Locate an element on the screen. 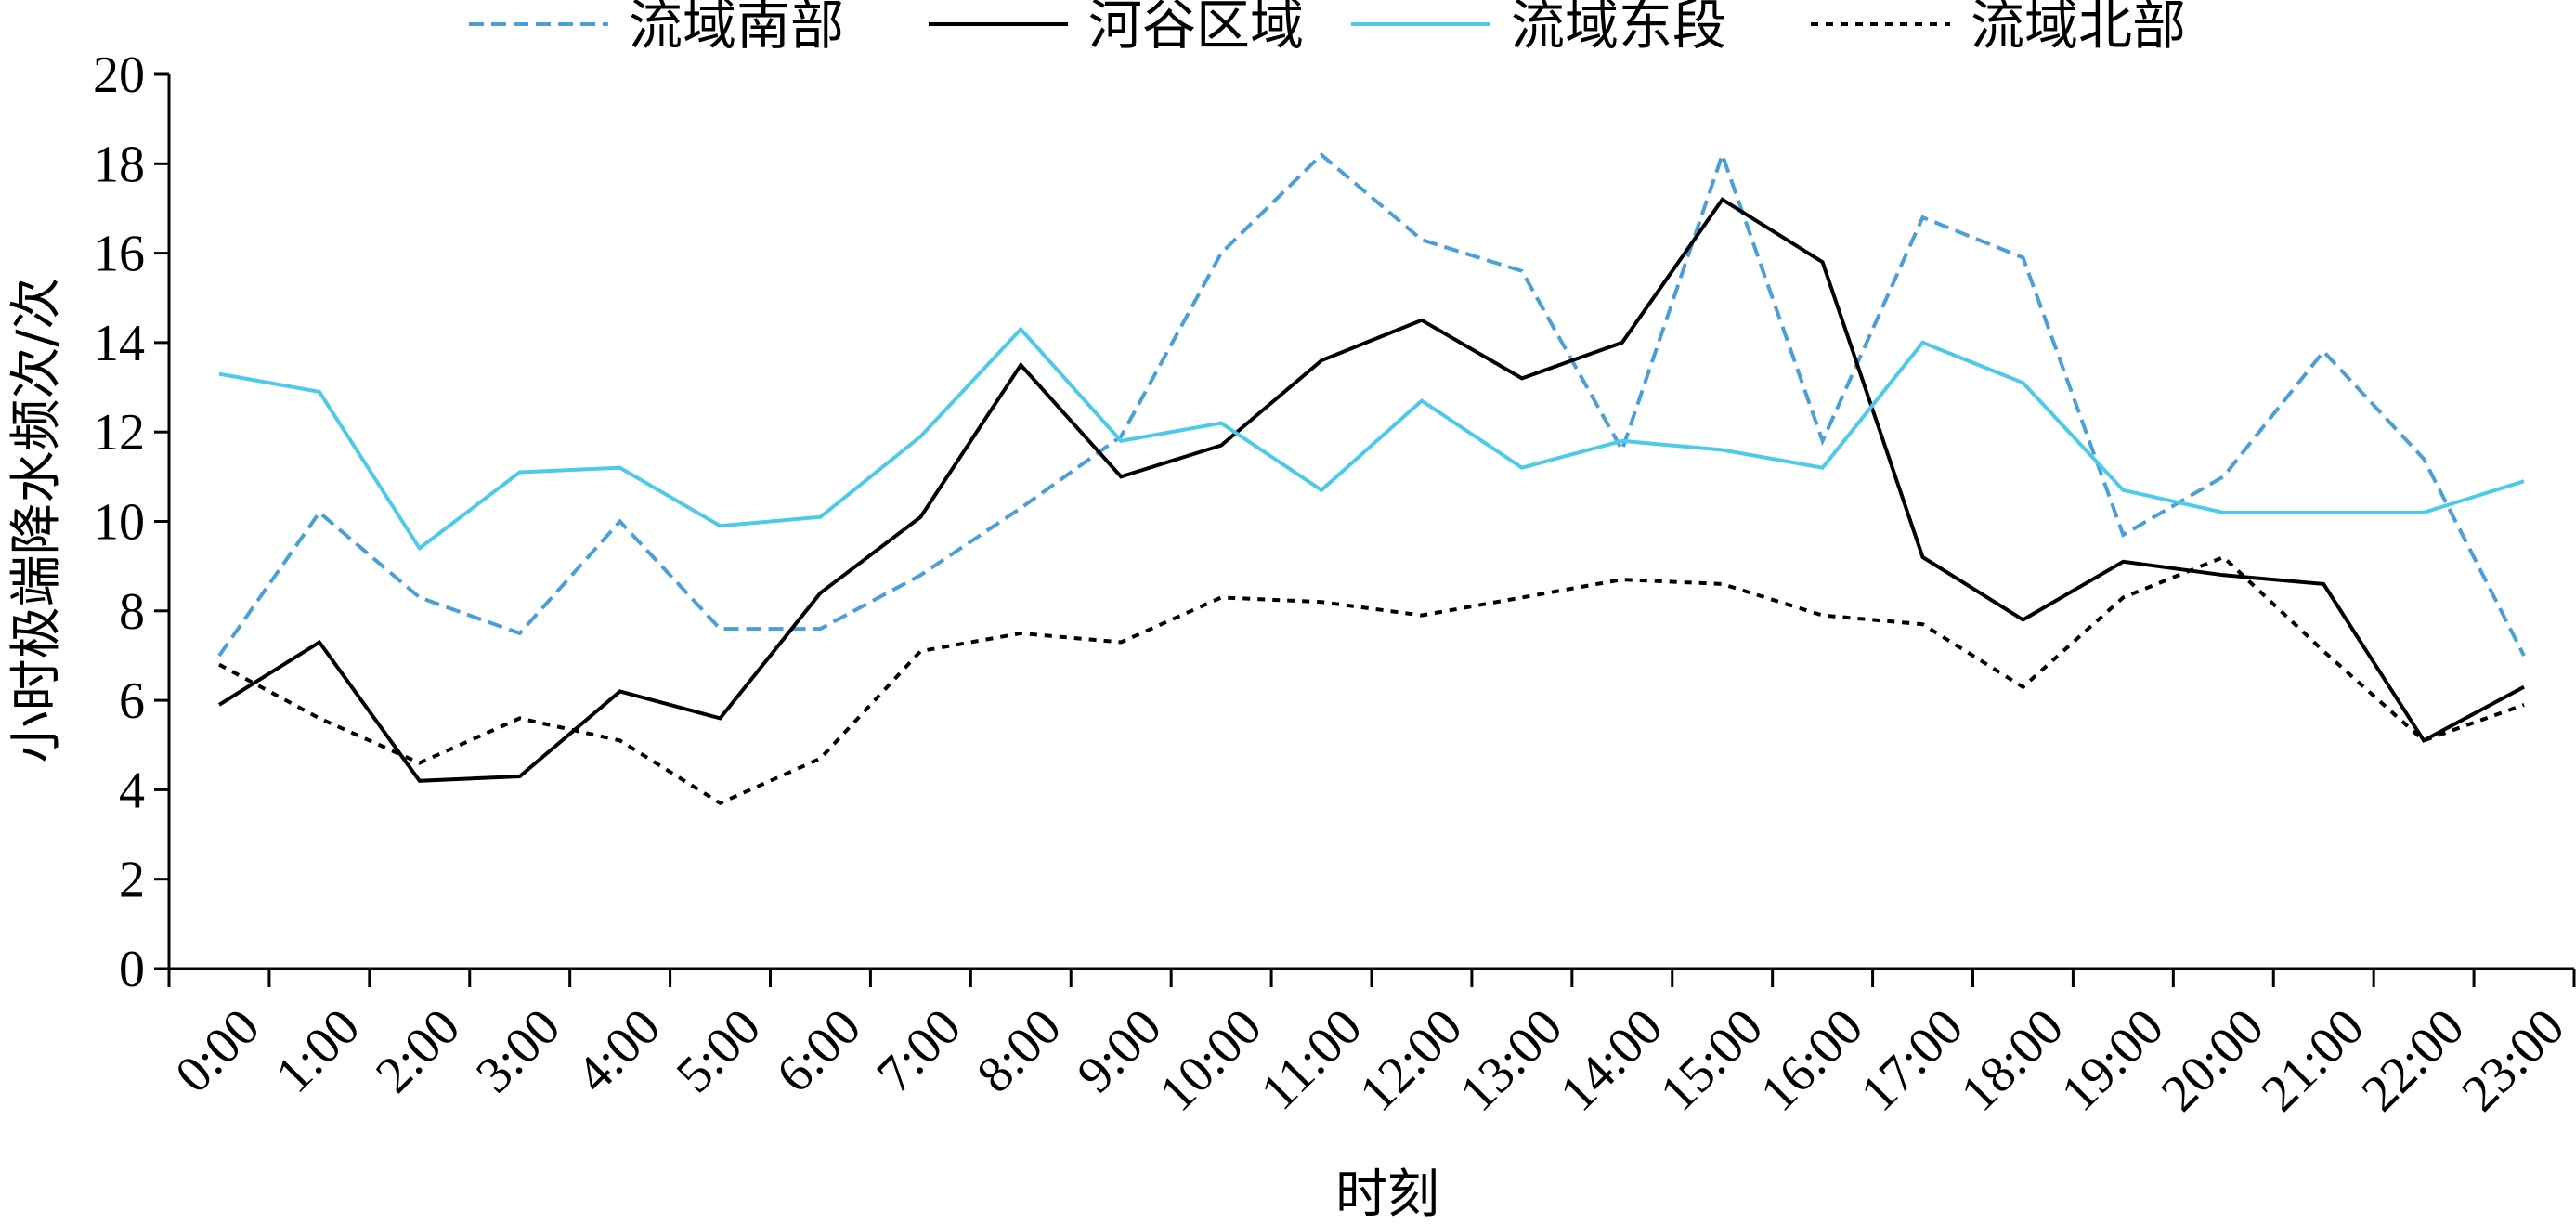  y-axis-title: 小时极端降水频次/次 is located at coordinates (37, 520).